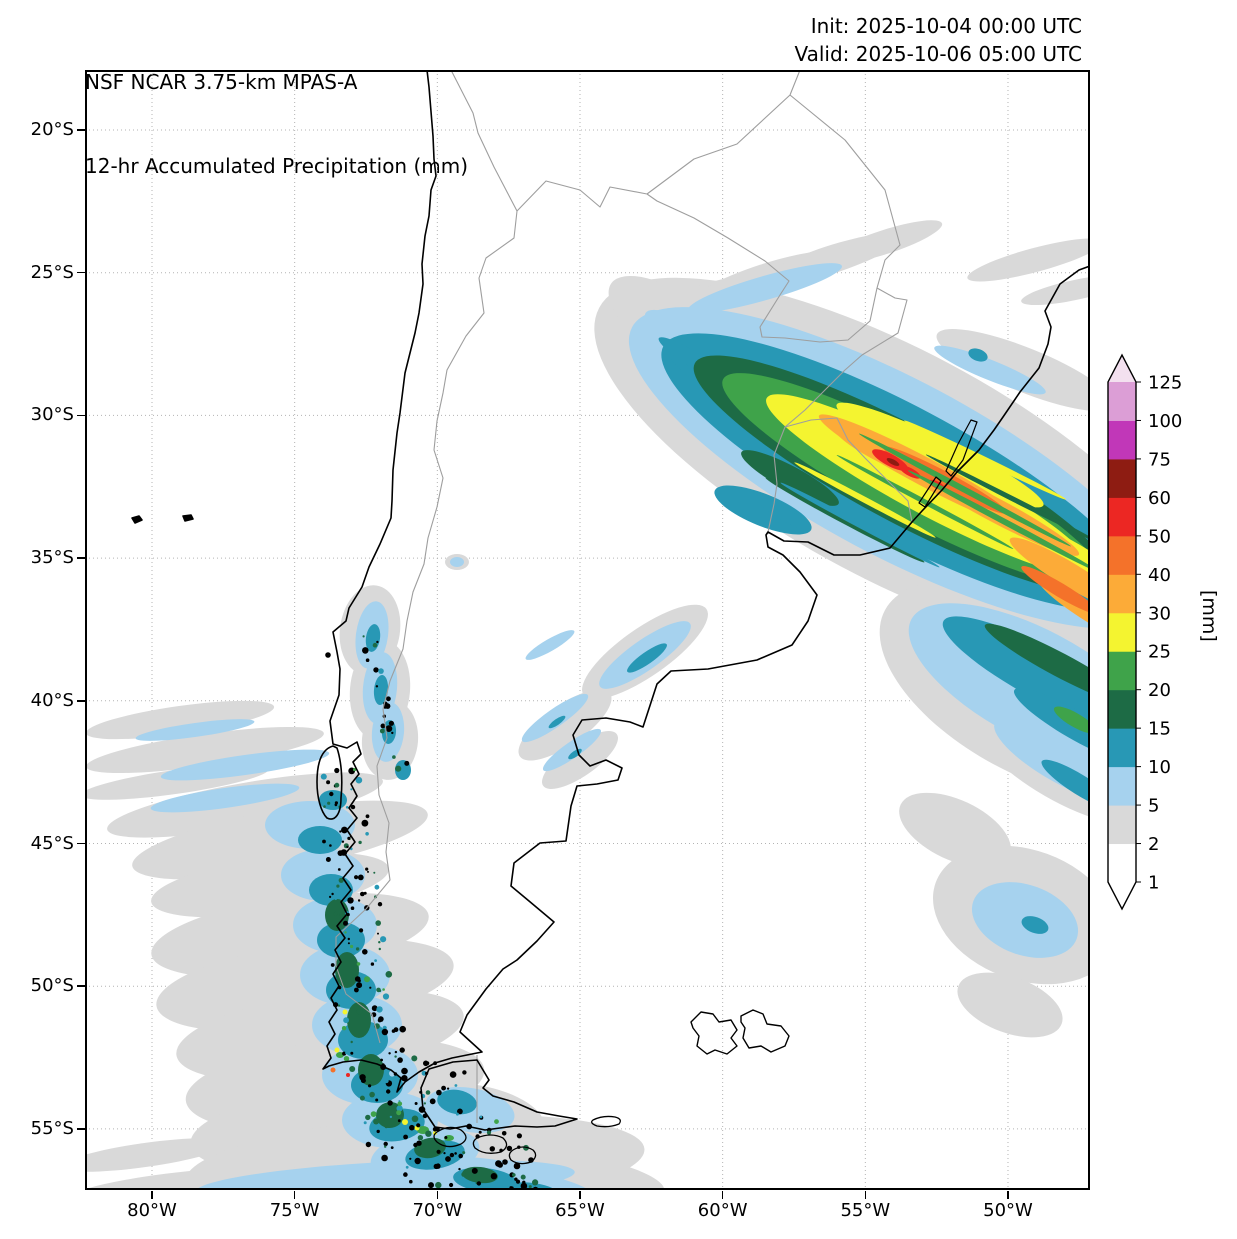 The height and width of the screenshot is (1239, 1237). What do you see at coordinates (1153, 883) in the screenshot?
I see `colorbar-tick-label: 1` at bounding box center [1153, 883].